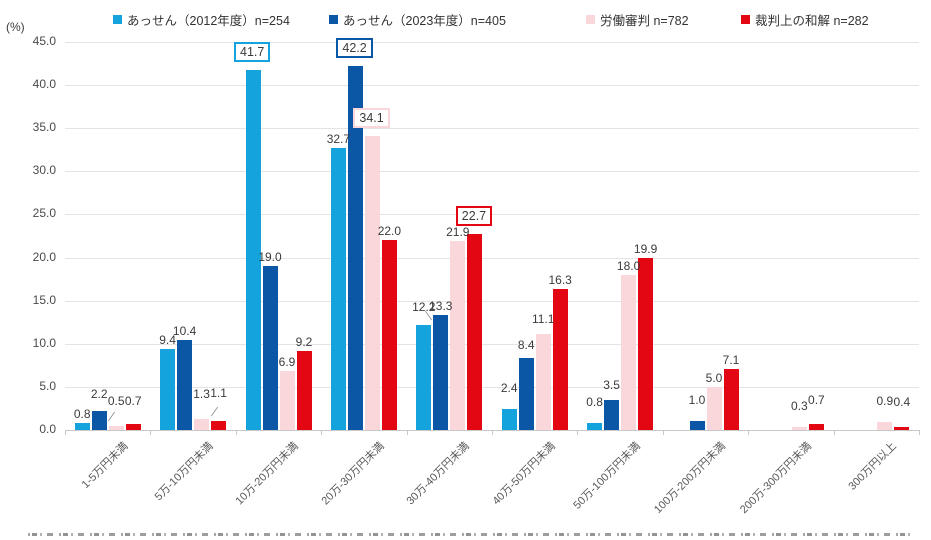 The height and width of the screenshot is (540, 931). Describe the element at coordinates (543, 382) in the screenshot. I see `bar-series2-cat5` at that location.